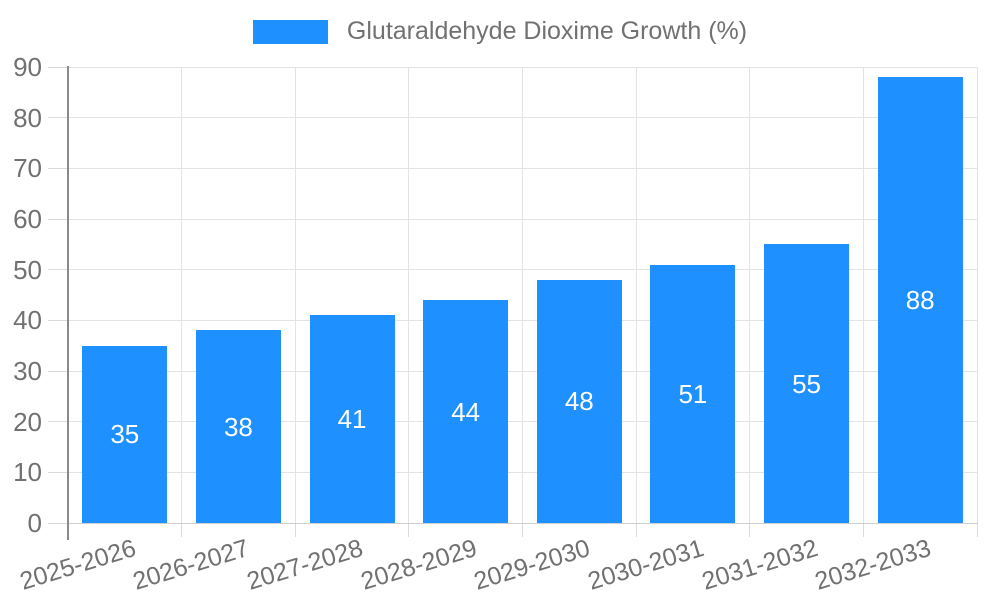  What do you see at coordinates (873, 565) in the screenshot?
I see `x-tick-label: 2032-2033` at bounding box center [873, 565].